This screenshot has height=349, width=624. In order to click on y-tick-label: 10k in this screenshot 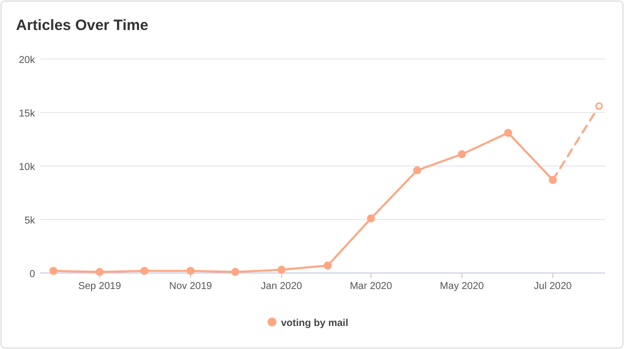, I will do `click(27, 167)`.